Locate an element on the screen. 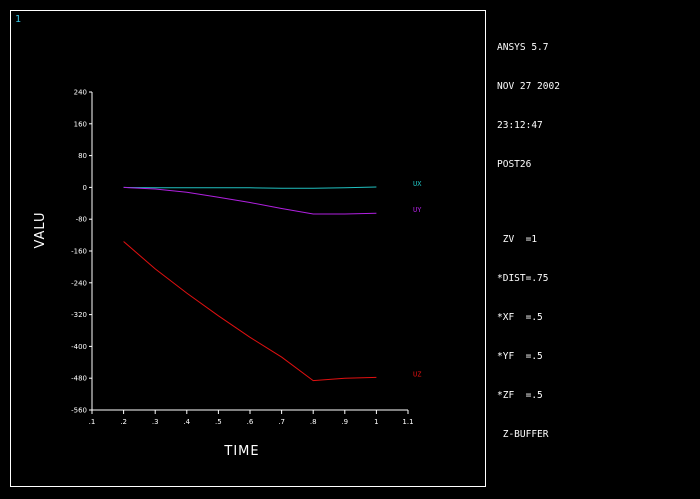  x-tick-label: .6 is located at coordinates (250, 422).